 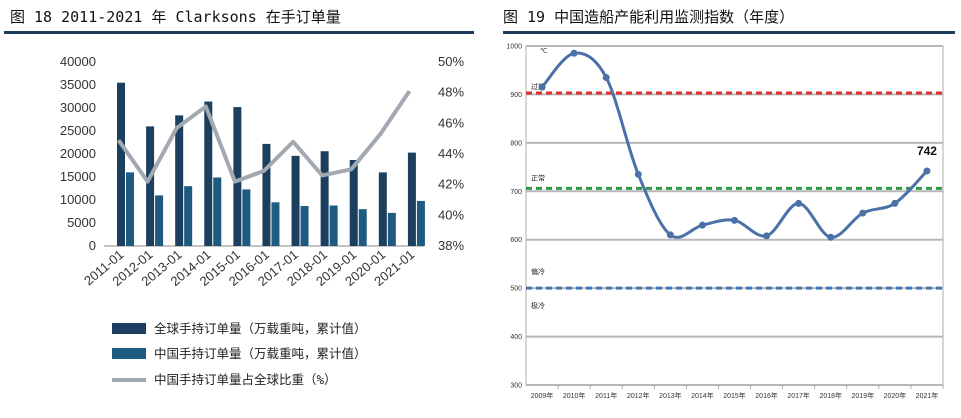 What do you see at coordinates (516, 386) in the screenshot?
I see `right-y-tick-label: 300` at bounding box center [516, 386].